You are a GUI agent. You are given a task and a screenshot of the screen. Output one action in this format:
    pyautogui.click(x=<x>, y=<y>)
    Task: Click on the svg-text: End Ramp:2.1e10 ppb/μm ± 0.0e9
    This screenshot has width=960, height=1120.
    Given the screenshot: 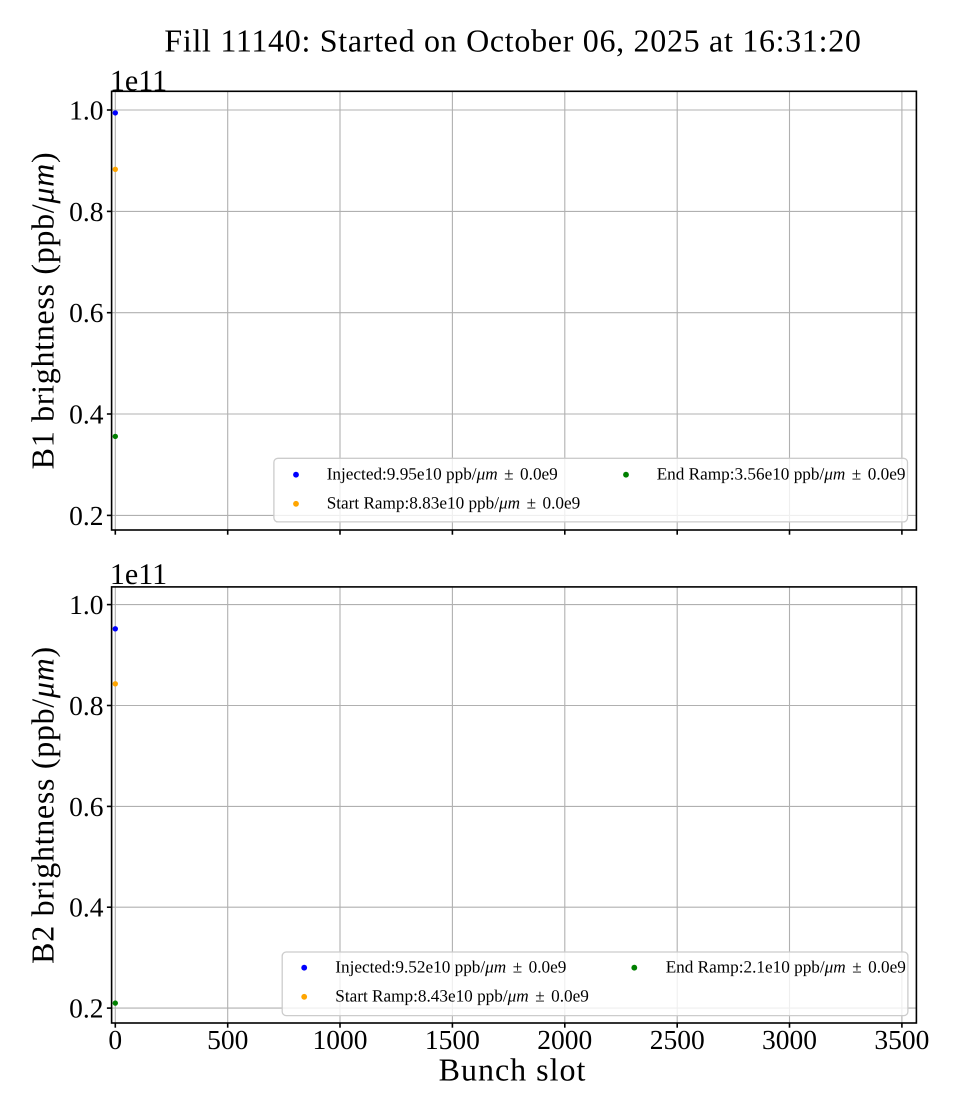 What is the action you would take?
    pyautogui.click(x=786, y=966)
    